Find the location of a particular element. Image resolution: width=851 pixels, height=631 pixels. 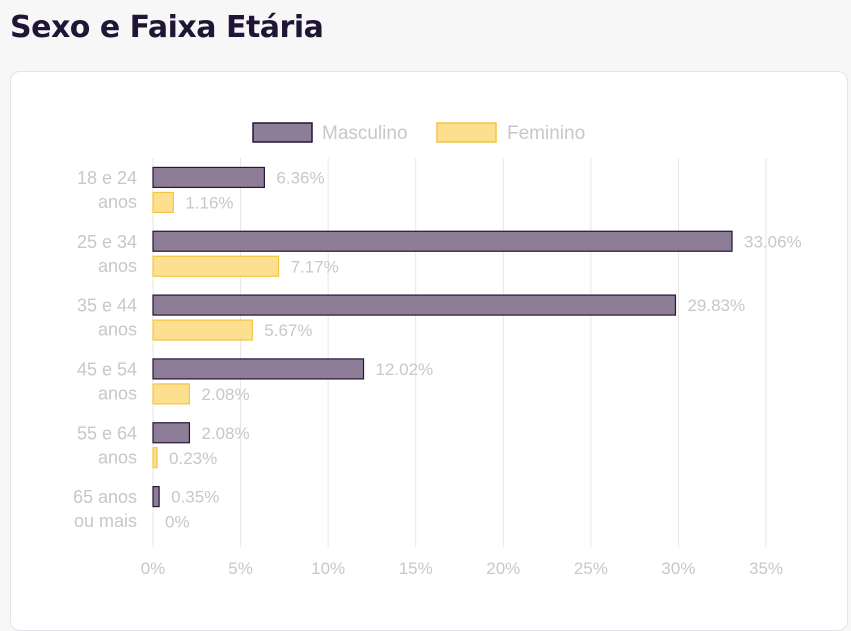

category-label: 18 e 24 is located at coordinates (107, 178).